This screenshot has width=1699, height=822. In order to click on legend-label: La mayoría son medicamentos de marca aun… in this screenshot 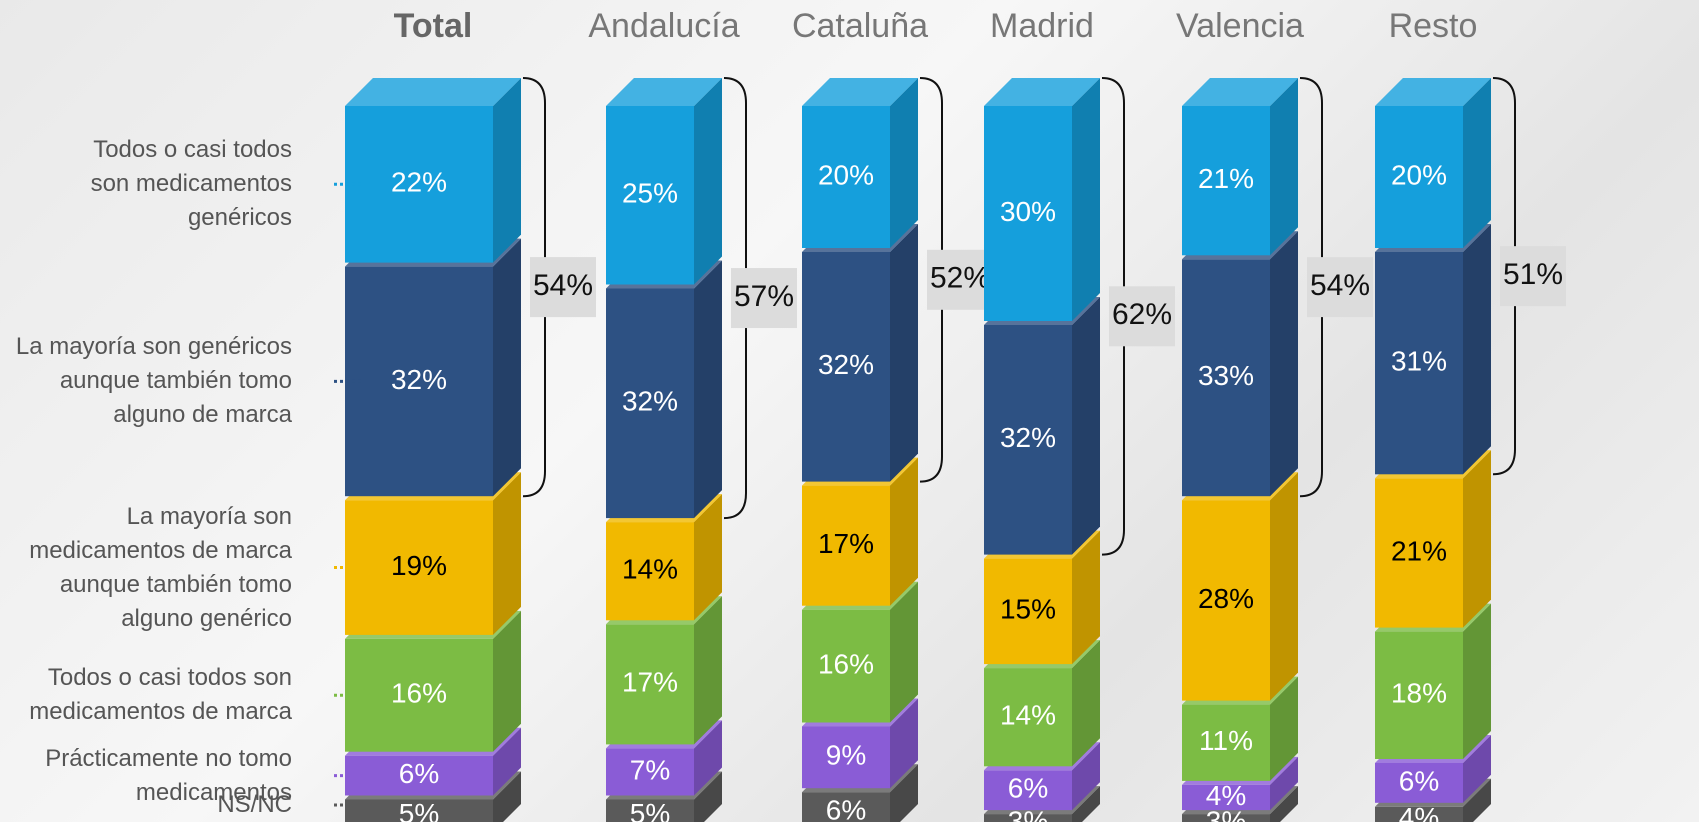, I will do `click(160, 567)`.